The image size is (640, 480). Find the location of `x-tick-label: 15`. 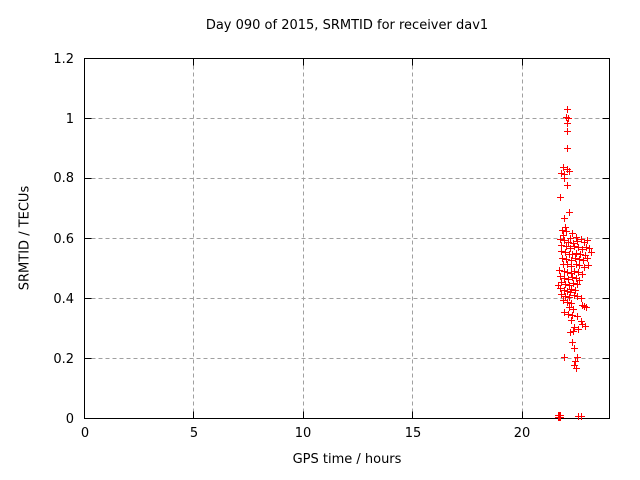

x-tick-label: 15 is located at coordinates (413, 433).